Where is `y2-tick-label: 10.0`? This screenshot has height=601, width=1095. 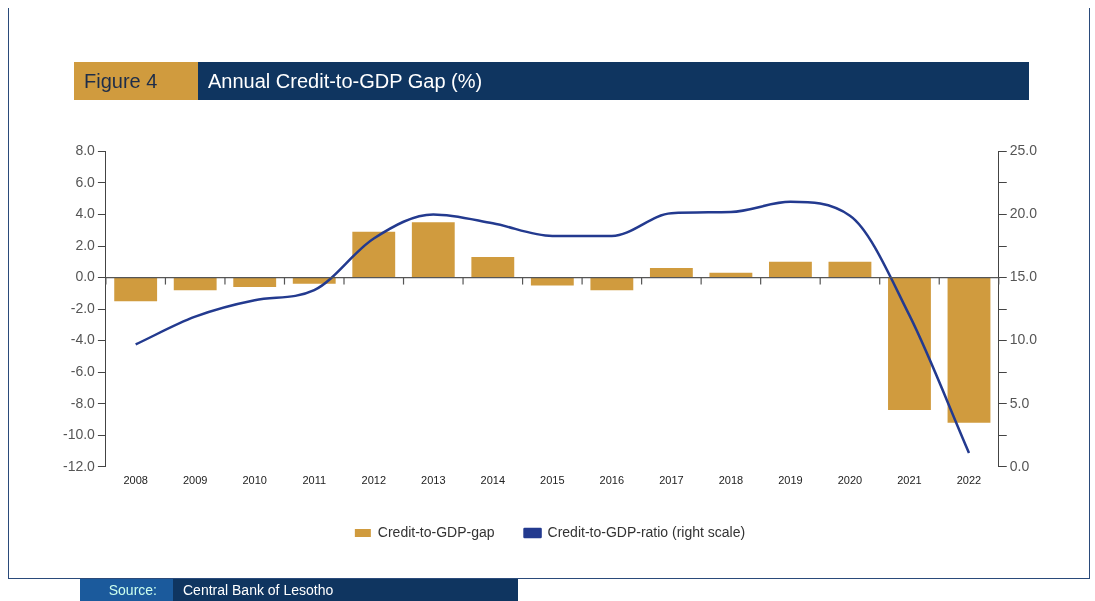
y2-tick-label: 10.0 is located at coordinates (1023, 339).